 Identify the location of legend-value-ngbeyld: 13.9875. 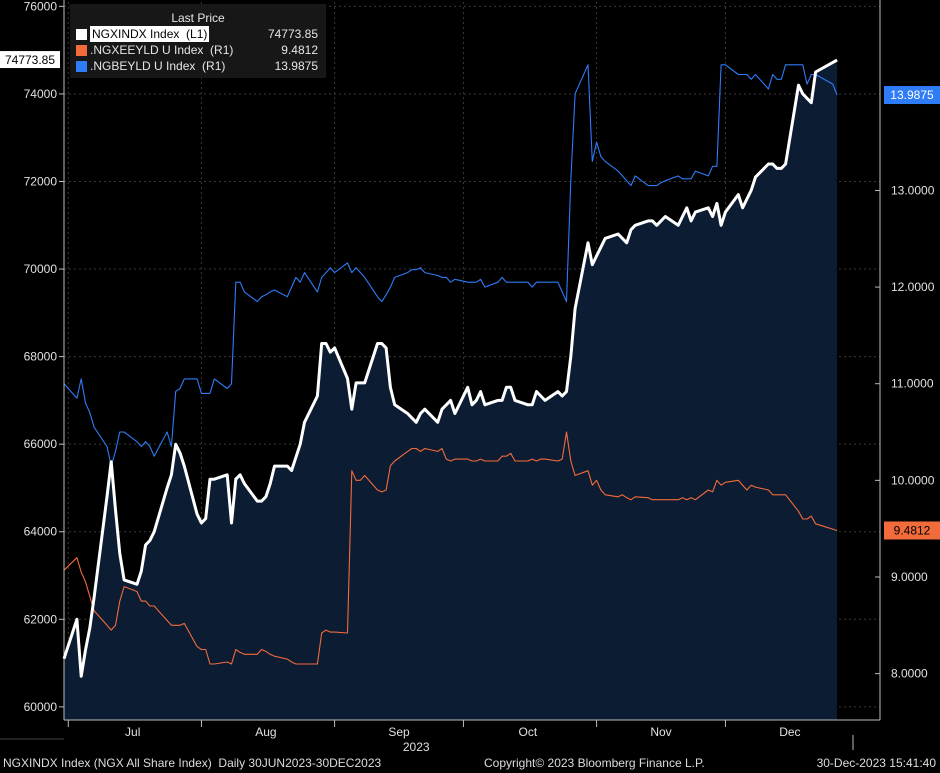
(296, 66).